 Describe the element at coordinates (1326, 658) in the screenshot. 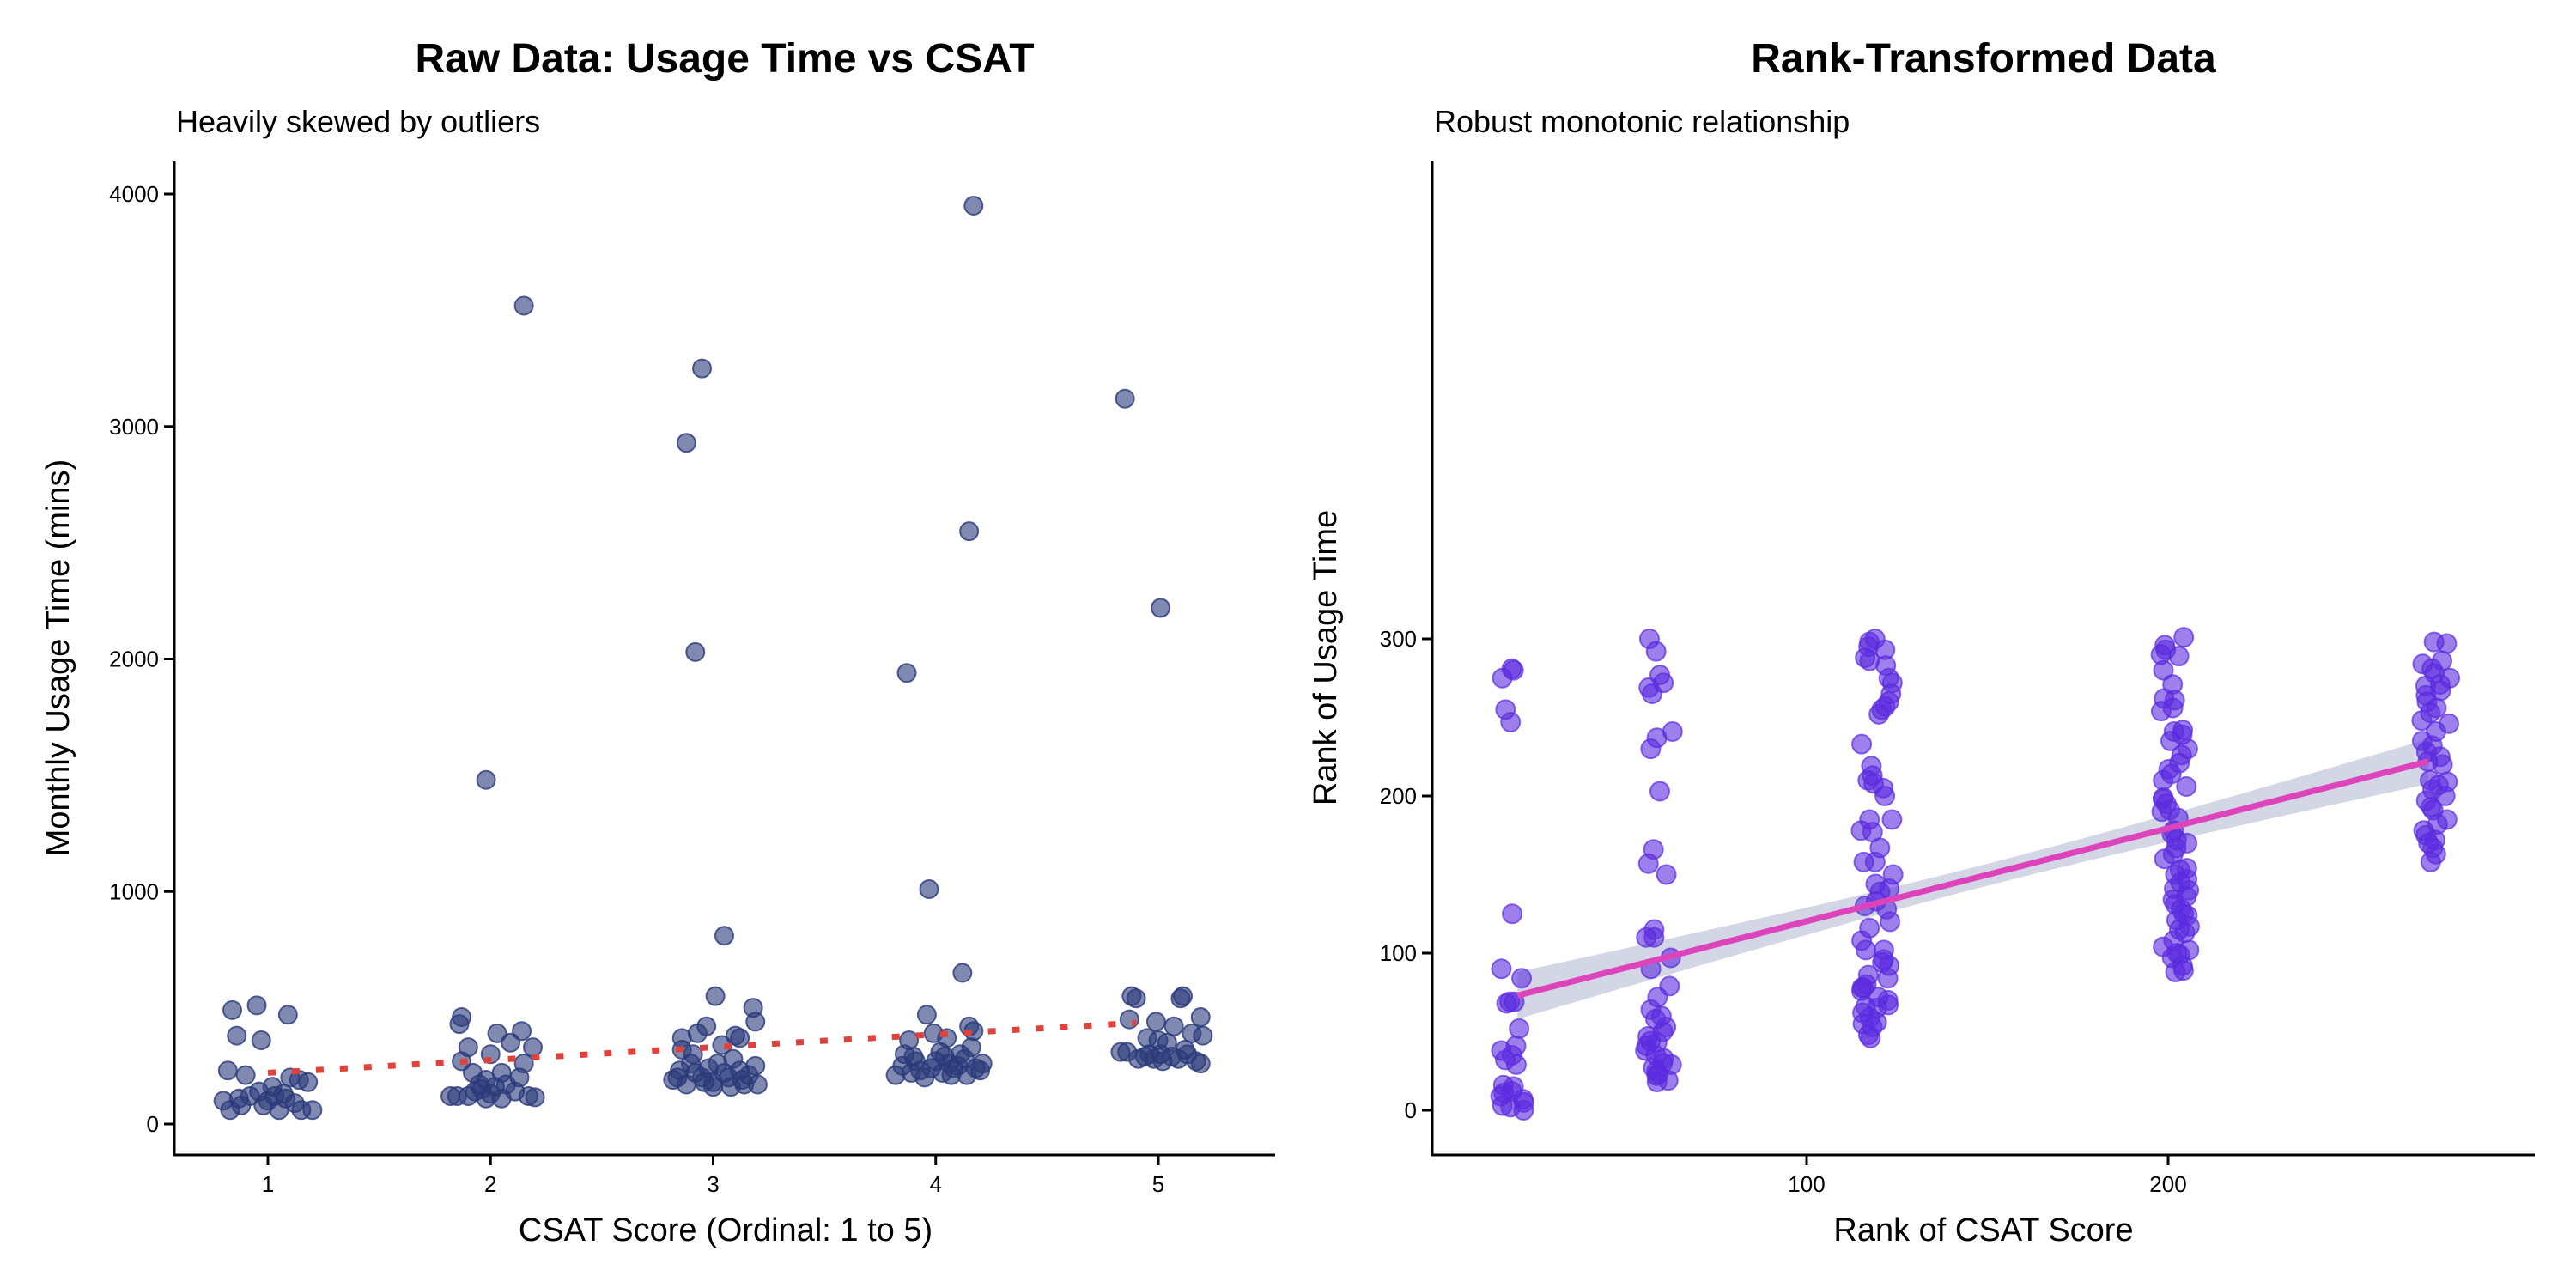

I see `right-y-axis-title: Rank of Usage Time` at that location.